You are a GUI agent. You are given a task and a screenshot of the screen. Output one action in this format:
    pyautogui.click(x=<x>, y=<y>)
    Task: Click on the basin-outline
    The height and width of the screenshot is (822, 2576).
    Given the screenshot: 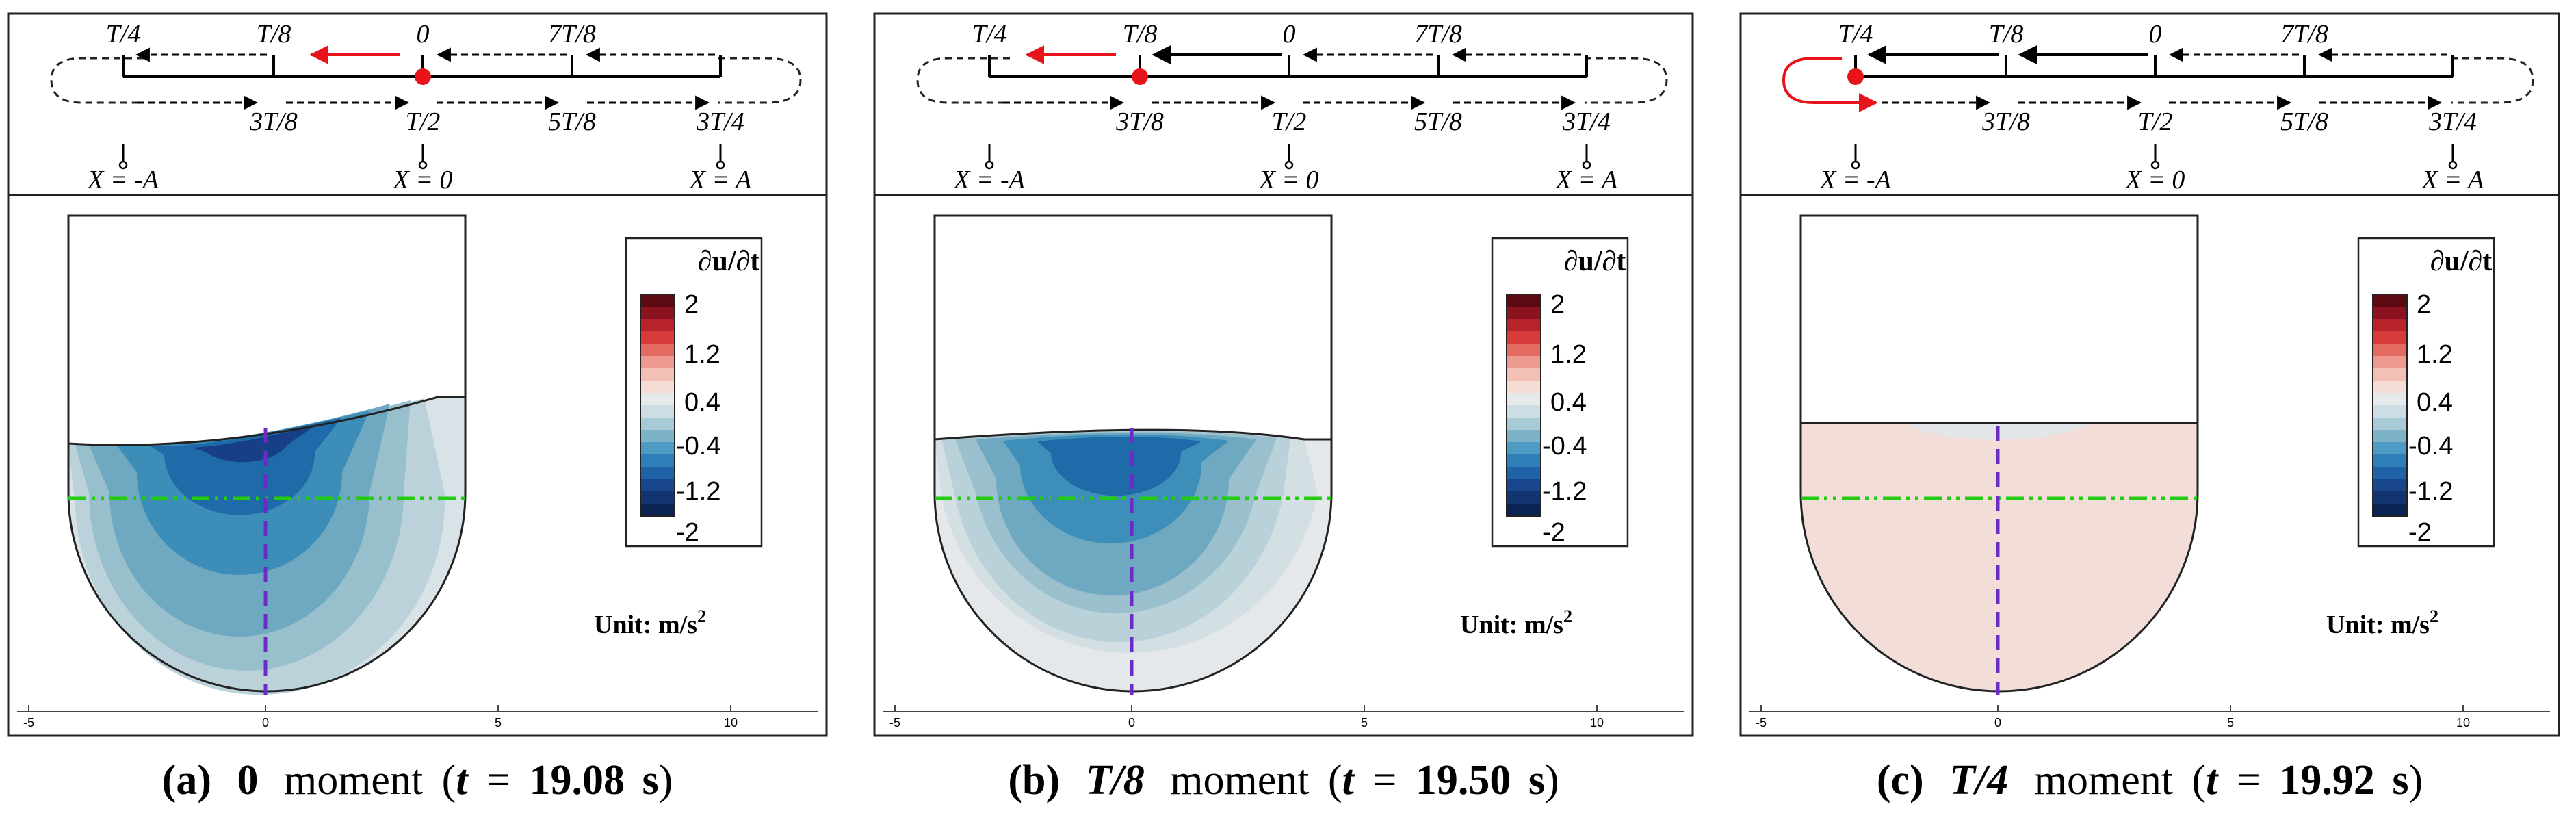 What is the action you would take?
    pyautogui.click(x=267, y=453)
    